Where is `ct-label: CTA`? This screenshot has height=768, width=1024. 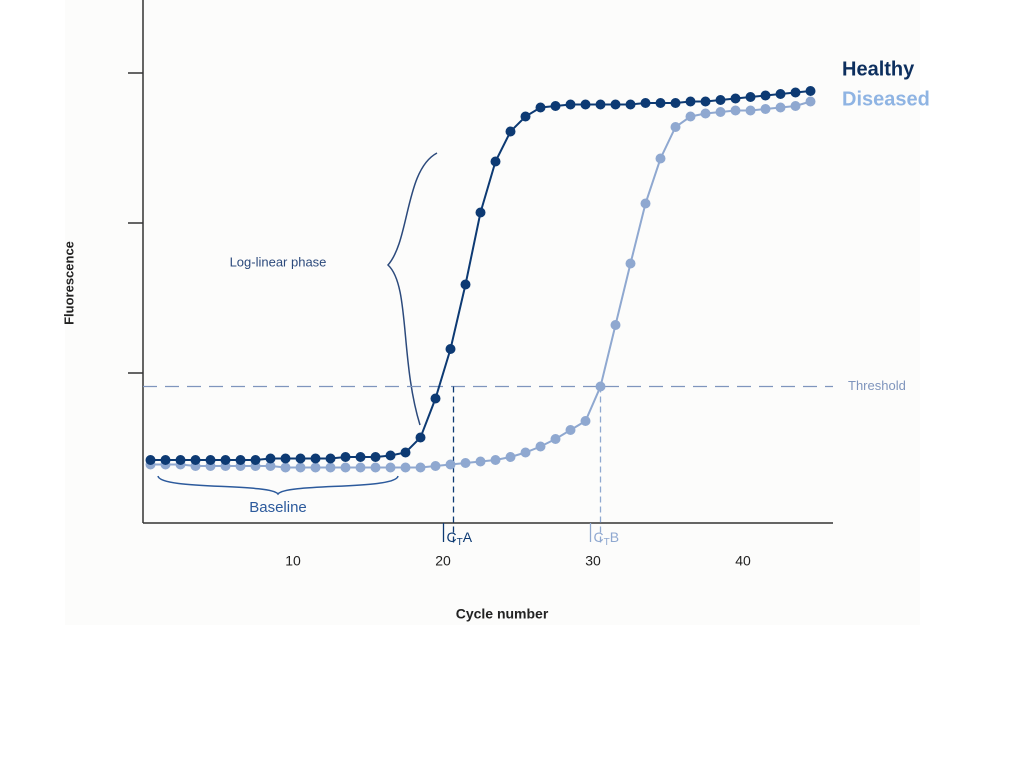
ct-label: CTA is located at coordinates (460, 538).